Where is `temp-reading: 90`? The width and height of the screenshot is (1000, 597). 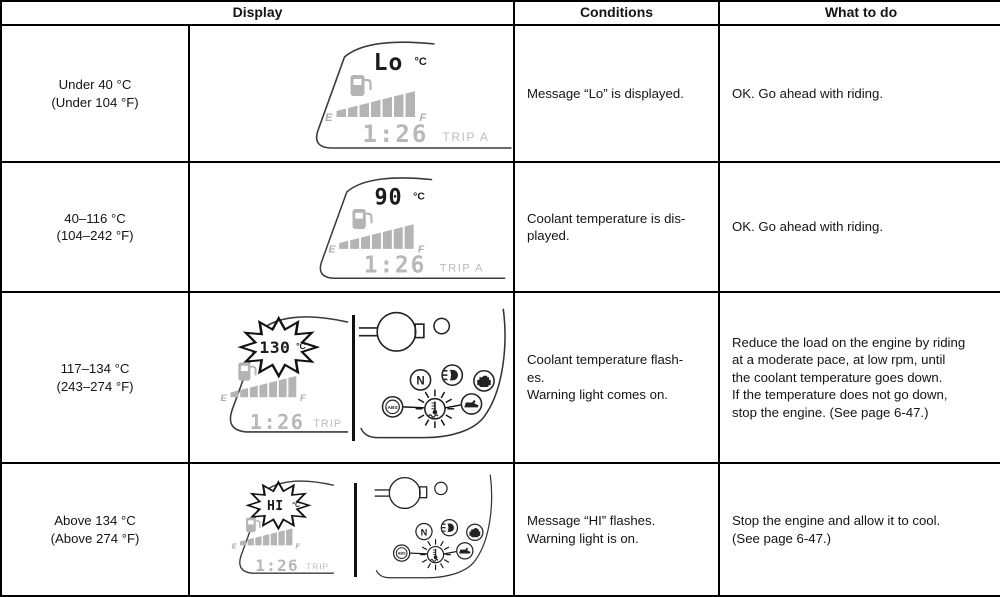
temp-reading: 90 is located at coordinates (388, 197).